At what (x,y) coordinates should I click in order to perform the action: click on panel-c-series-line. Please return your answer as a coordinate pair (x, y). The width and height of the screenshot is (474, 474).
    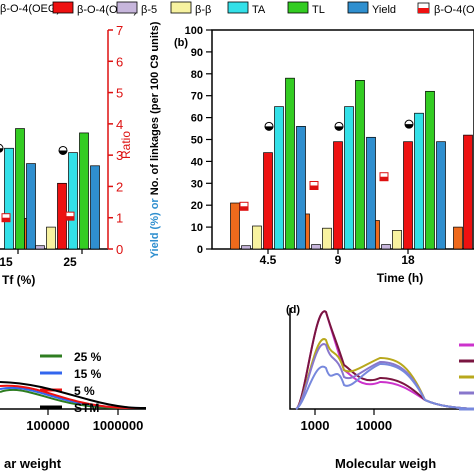
    Looking at the image, I should click on (73, 399).